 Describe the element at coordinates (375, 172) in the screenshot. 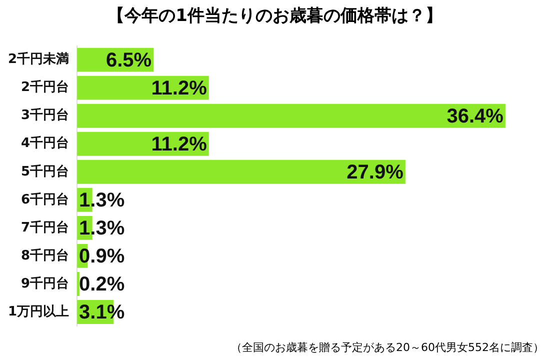

I see `data-label: 27.9%` at that location.